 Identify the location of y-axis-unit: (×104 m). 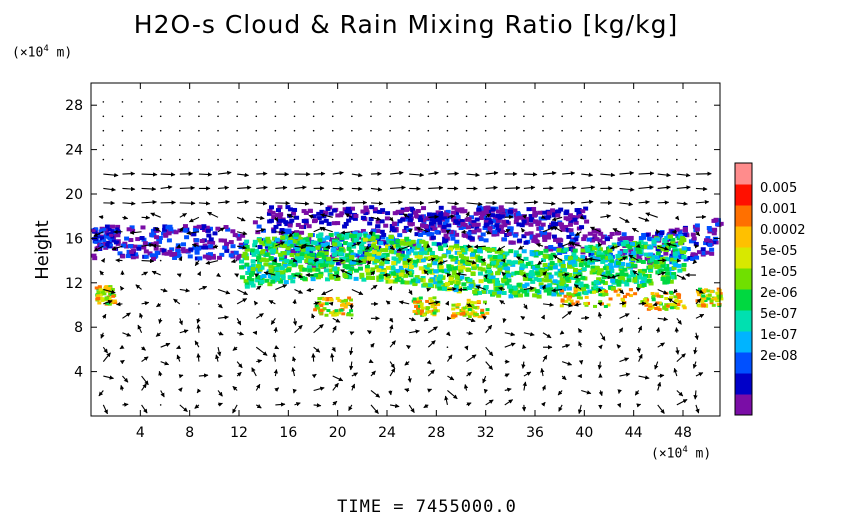
(42, 52).